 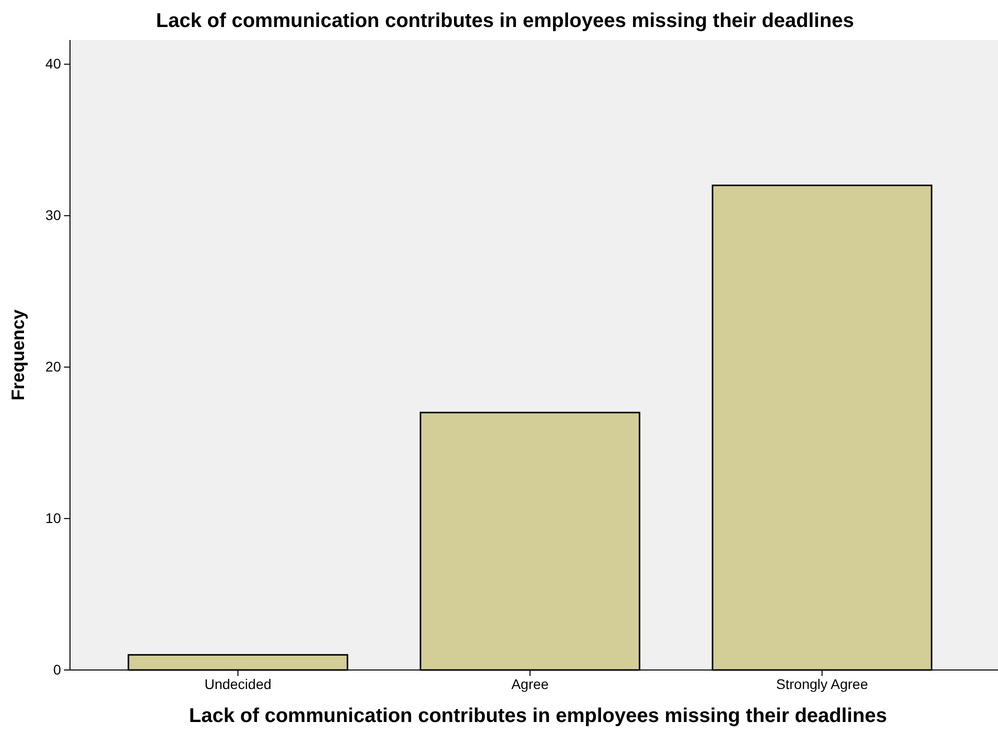 What do you see at coordinates (53, 64) in the screenshot?
I see `y-tick-label: 40` at bounding box center [53, 64].